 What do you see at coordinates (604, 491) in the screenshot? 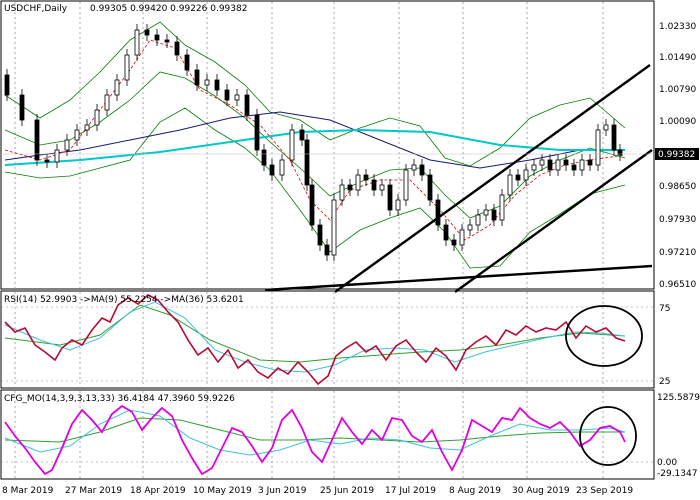
I see `time-label: 23 Sep 2019` at bounding box center [604, 491].